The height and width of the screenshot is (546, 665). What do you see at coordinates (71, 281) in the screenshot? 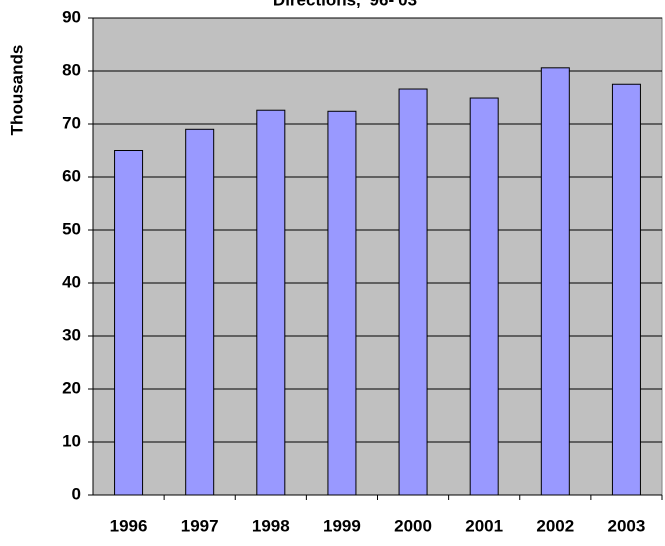
I see `y-tick-label: 40` at bounding box center [71, 281].